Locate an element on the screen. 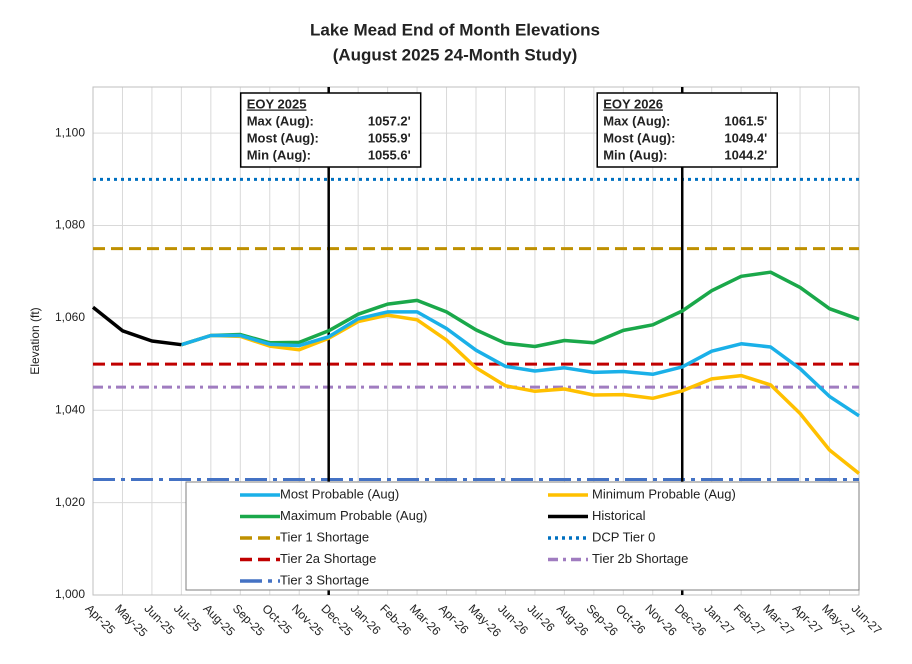 The height and width of the screenshot is (664, 912). legend-label: Tier 2b Shortage is located at coordinates (640, 558).